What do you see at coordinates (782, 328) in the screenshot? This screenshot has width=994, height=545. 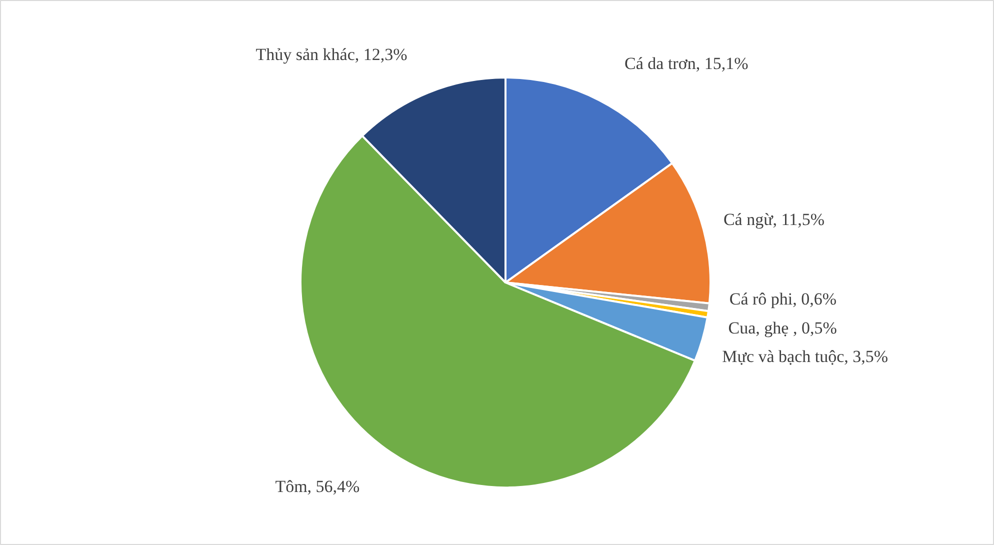 I see `slice-label: Cua, ghẹ , 0,5%` at bounding box center [782, 328].